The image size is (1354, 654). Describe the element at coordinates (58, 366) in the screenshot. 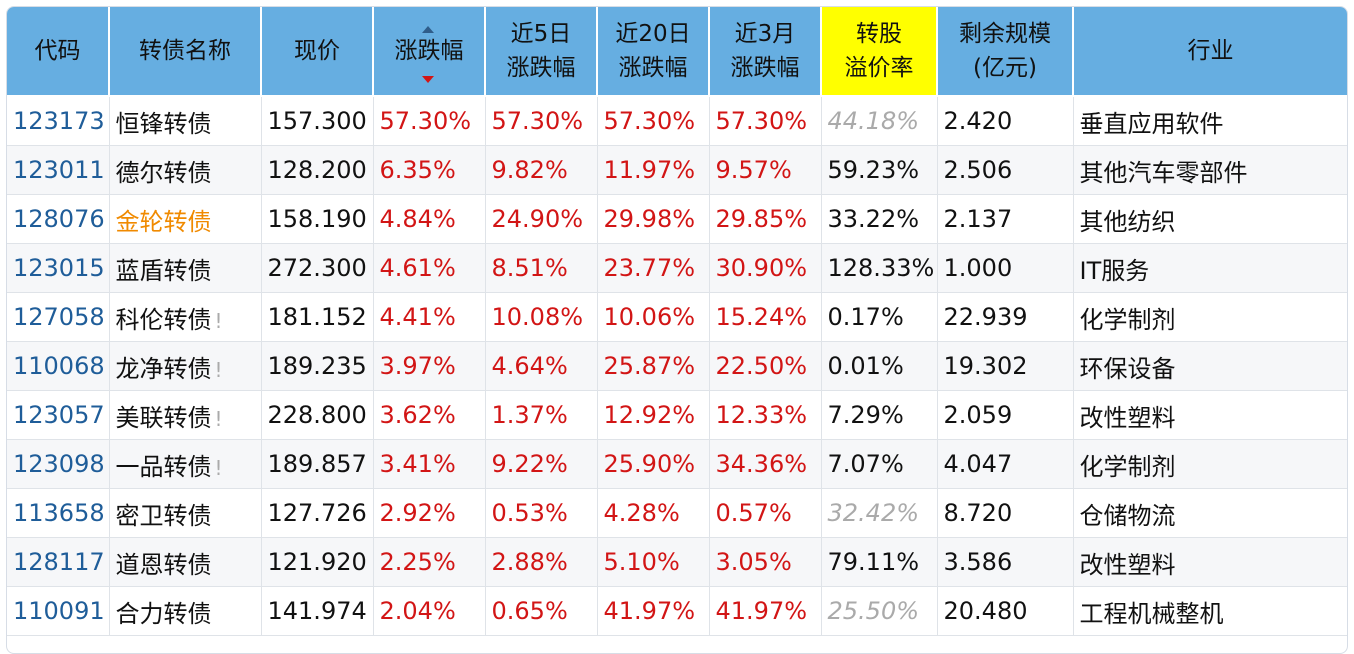

I see `cell-code: 110068` at that location.